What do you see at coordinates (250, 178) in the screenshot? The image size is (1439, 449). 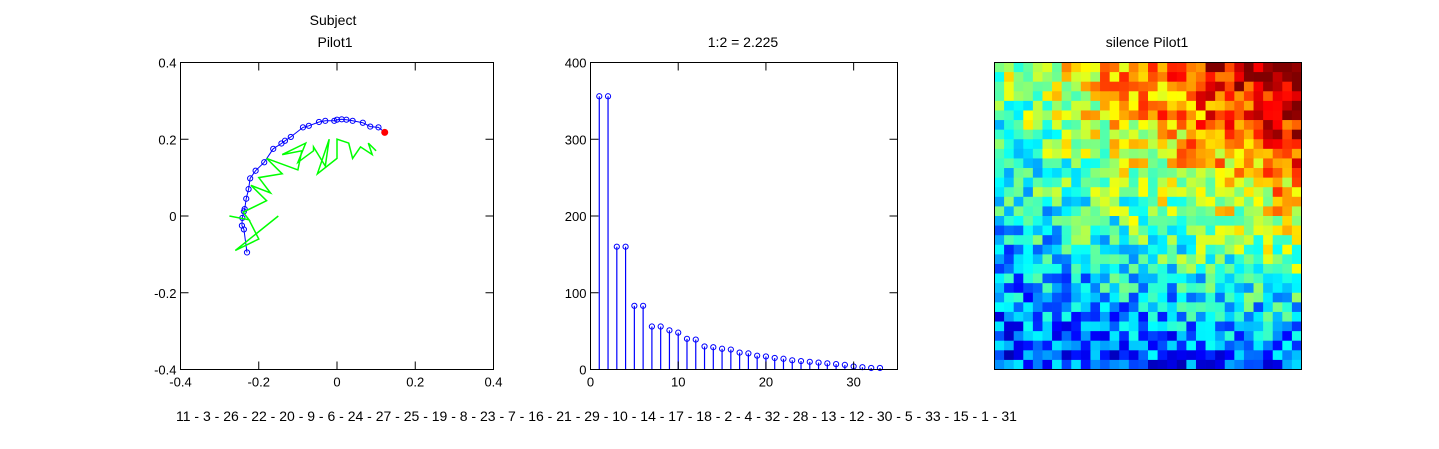 I see `trajectory-point` at bounding box center [250, 178].